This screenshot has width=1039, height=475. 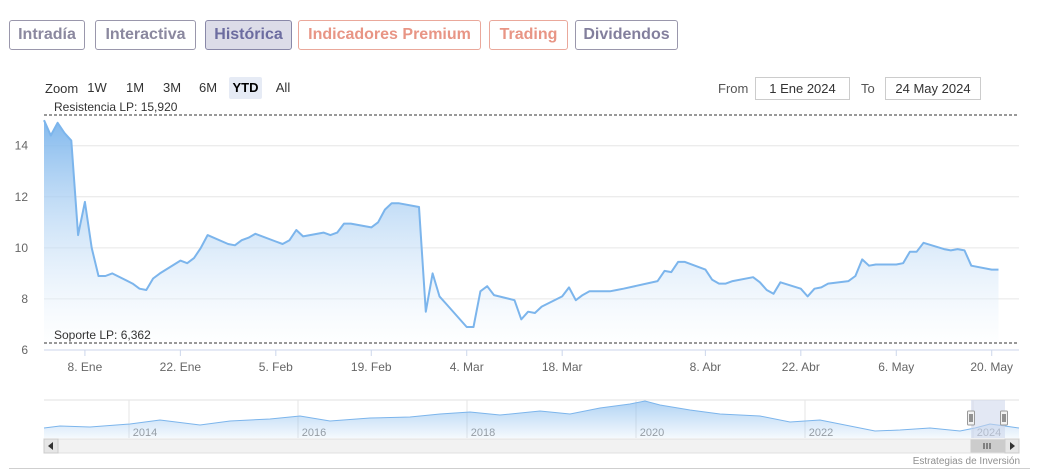 What do you see at coordinates (971, 418) in the screenshot?
I see `navigator-left-handle` at bounding box center [971, 418].